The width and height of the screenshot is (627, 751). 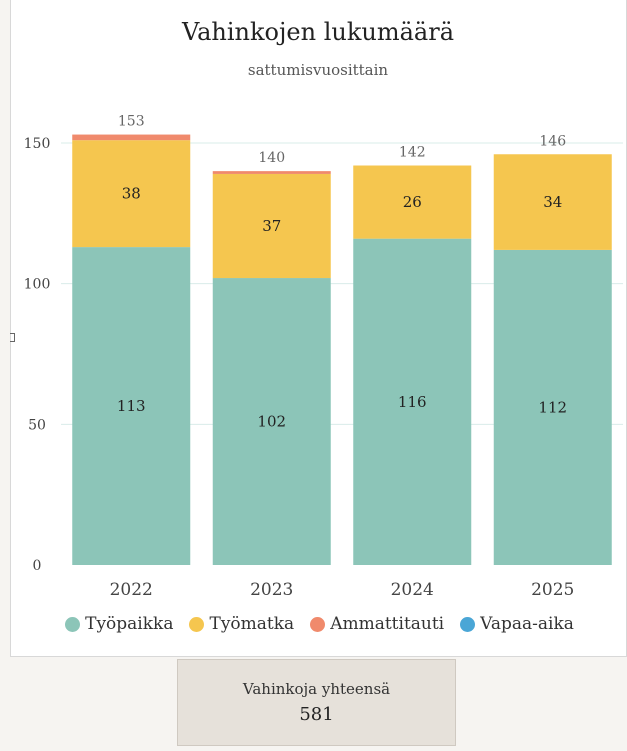 What do you see at coordinates (131, 122) in the screenshot?
I see `bar-total-label: 153` at bounding box center [131, 122].